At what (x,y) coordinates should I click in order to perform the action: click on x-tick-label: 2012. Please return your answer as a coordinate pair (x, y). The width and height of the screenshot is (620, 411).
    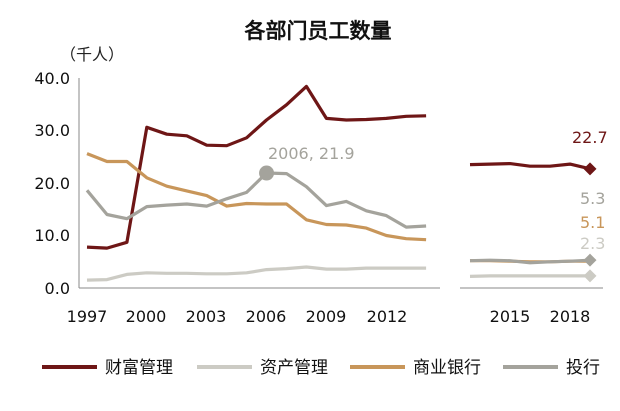
    Looking at the image, I should click on (387, 316).